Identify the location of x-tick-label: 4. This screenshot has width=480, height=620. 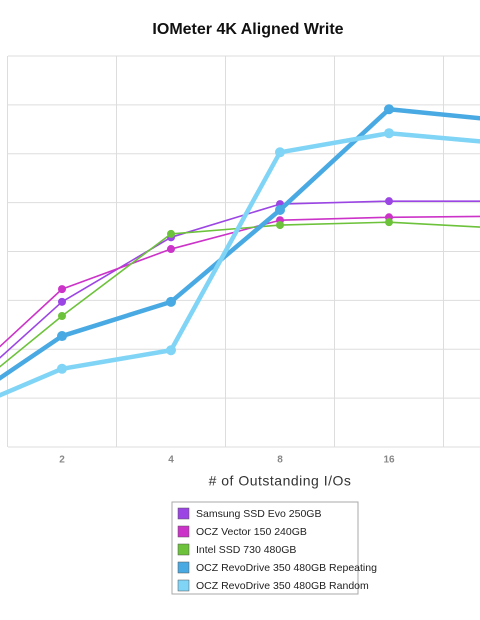
(171, 460).